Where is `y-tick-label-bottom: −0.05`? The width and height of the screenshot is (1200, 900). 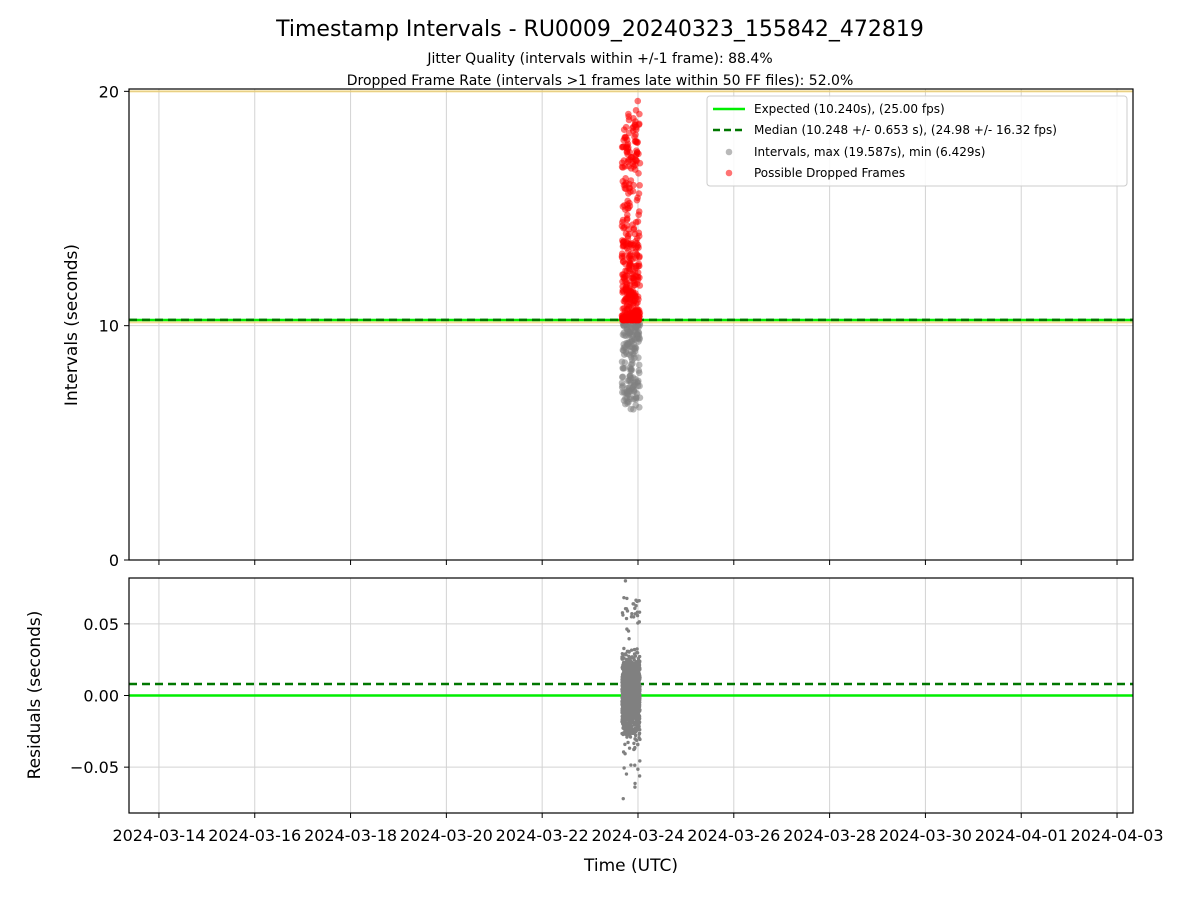 y-tick-label-bottom: −0.05 is located at coordinates (94, 767).